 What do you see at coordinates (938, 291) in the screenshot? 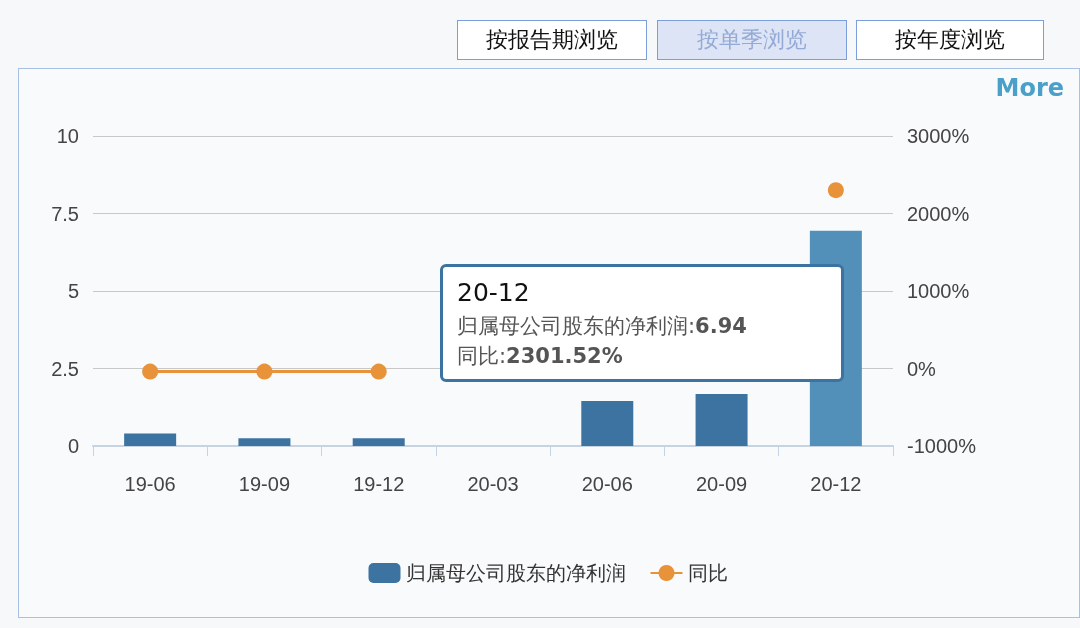
I see `y2-tick-label: 1000%` at bounding box center [938, 291].